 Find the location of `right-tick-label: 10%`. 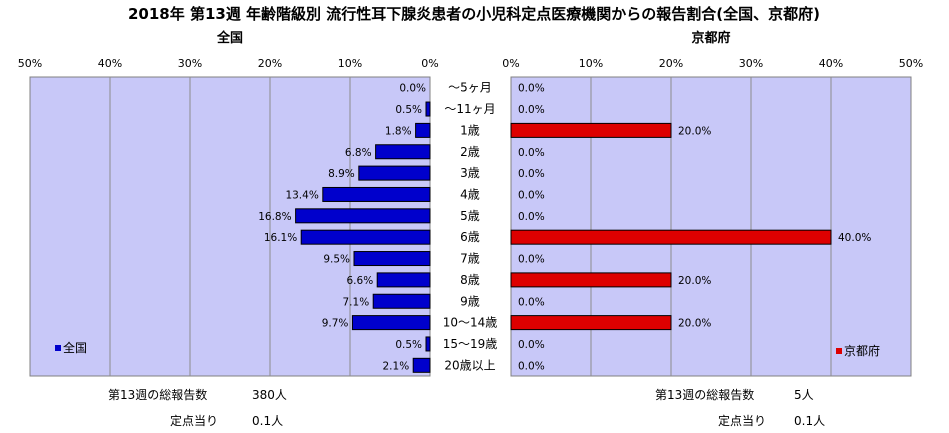

right-tick-label: 10% is located at coordinates (591, 63).